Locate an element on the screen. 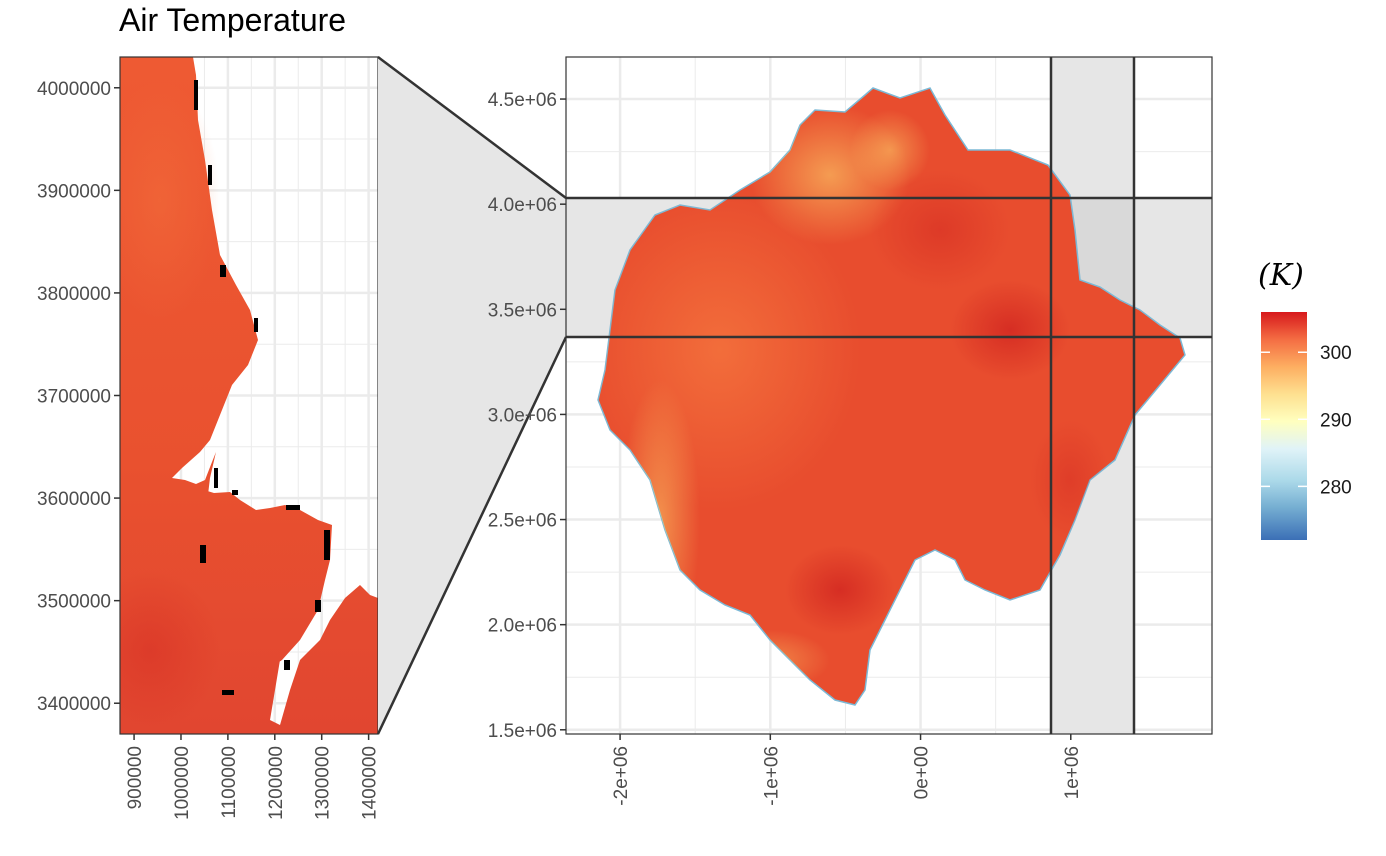 The height and width of the screenshot is (856, 1386). y-tick-label: 3.5e+06 is located at coordinates (522, 310).